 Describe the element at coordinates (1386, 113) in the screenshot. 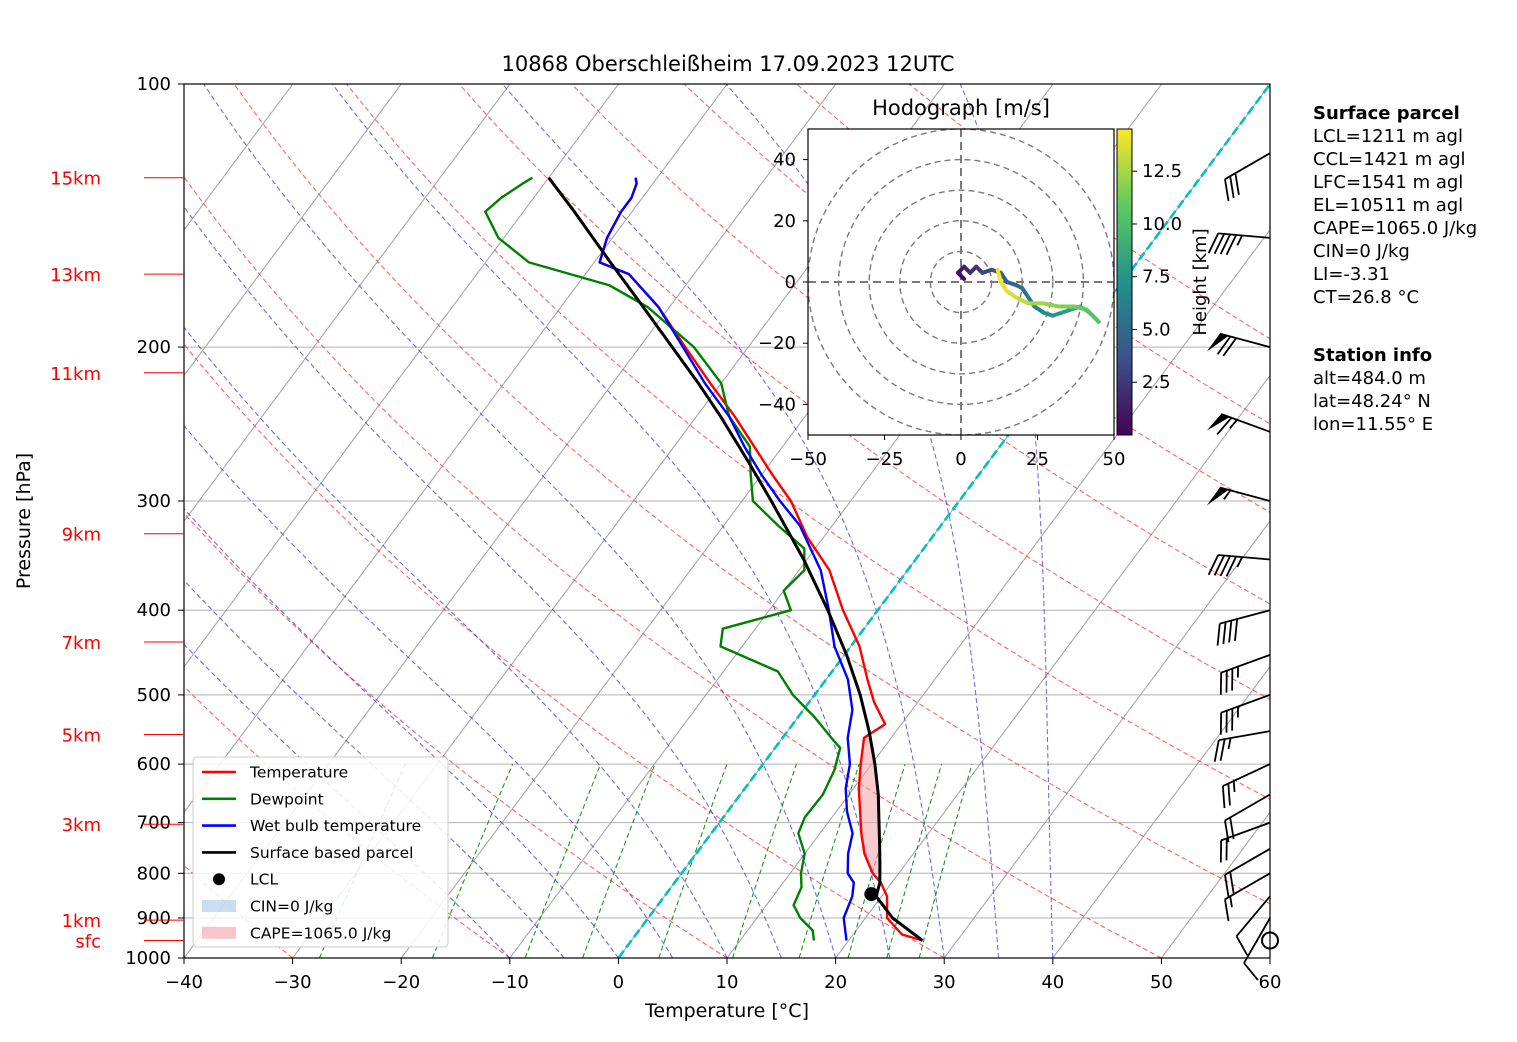

I see `surface-parcel-heading: Surface parcel` at that location.